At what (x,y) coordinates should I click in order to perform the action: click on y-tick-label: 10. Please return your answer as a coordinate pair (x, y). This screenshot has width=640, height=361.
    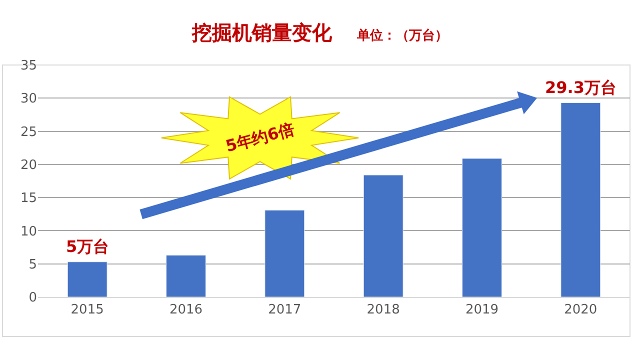
    Looking at the image, I should click on (28, 232).